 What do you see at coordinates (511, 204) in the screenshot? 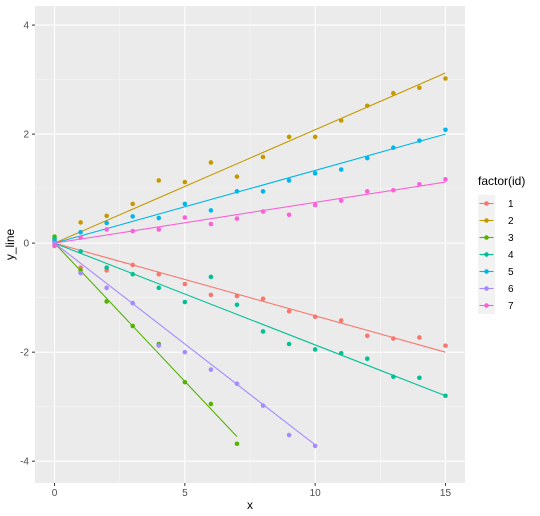
I see `legend-label-1: 1` at bounding box center [511, 204].